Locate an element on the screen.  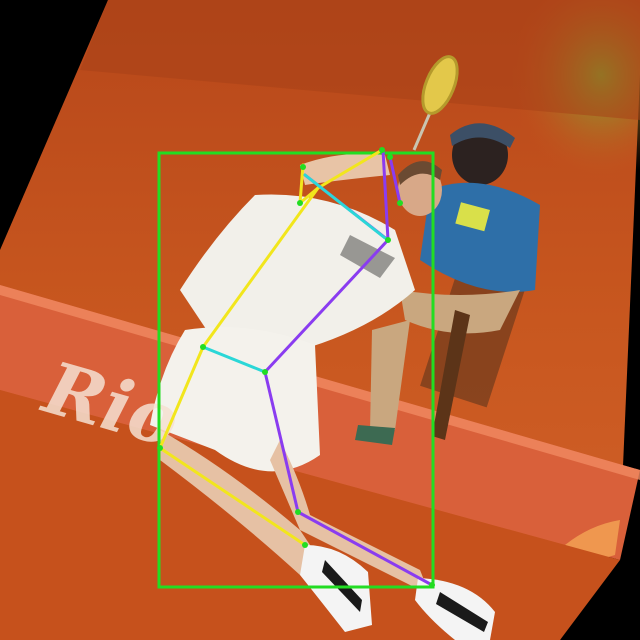
keypoint-right-ankle is located at coordinates (432, 585).